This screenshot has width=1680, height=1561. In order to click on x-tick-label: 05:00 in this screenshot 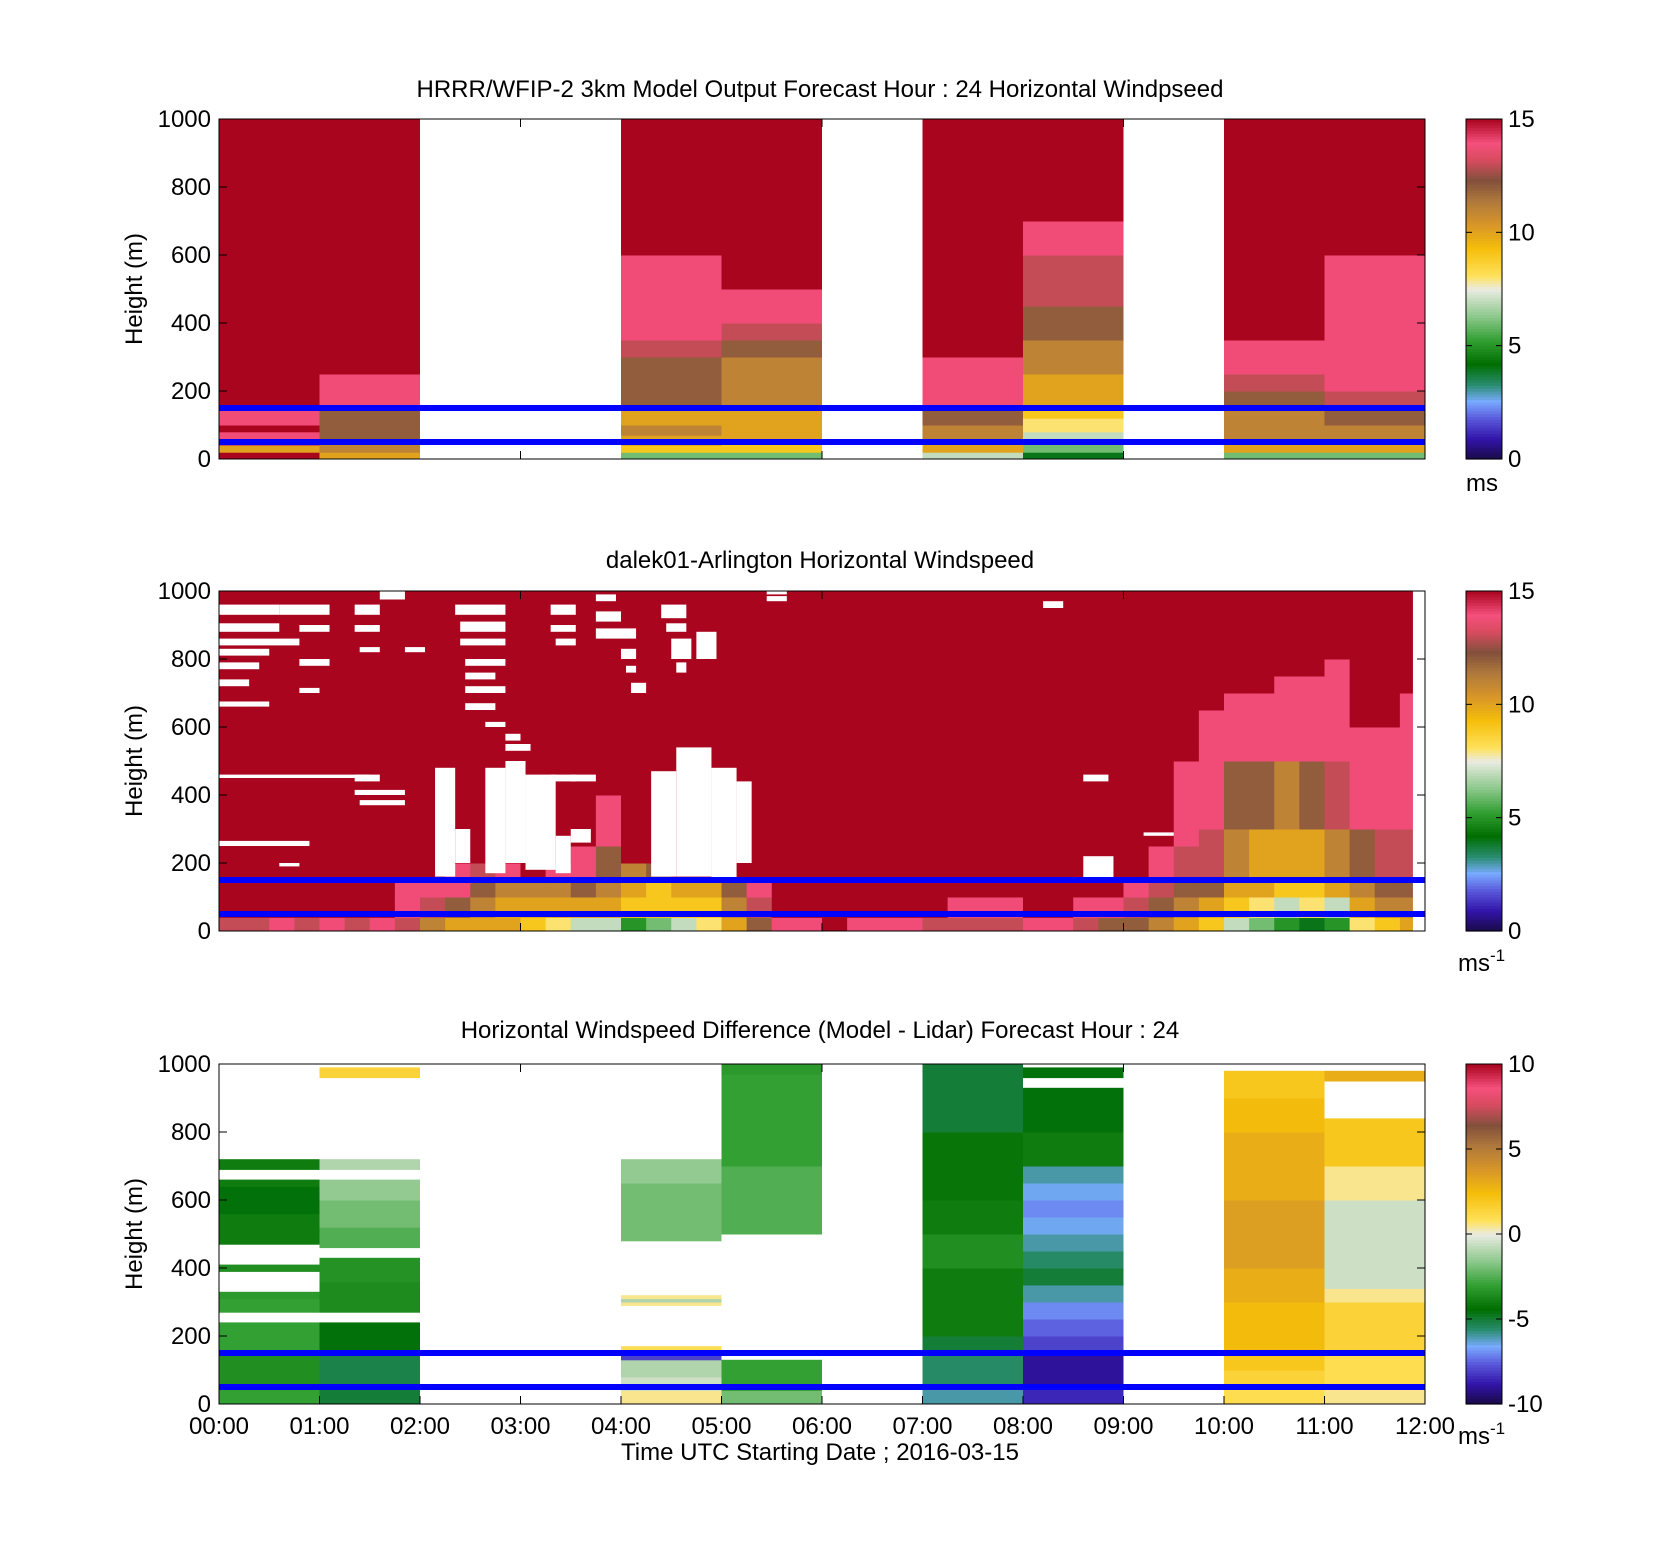, I will do `click(721, 1426)`.